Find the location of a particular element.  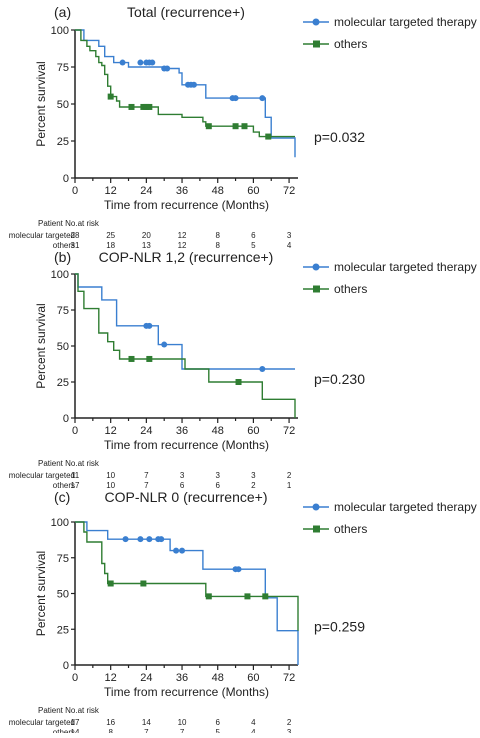

risk-count: 1 is located at coordinates (289, 485).